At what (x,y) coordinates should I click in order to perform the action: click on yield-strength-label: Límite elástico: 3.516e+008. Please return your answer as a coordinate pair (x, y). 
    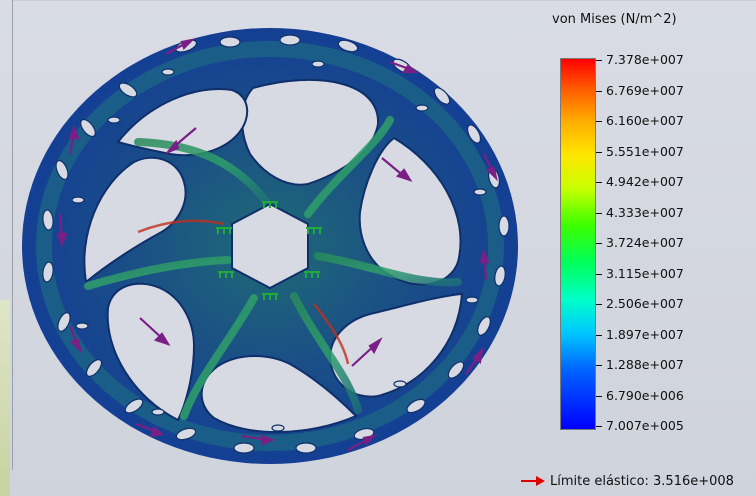
    Looking at the image, I should click on (642, 481).